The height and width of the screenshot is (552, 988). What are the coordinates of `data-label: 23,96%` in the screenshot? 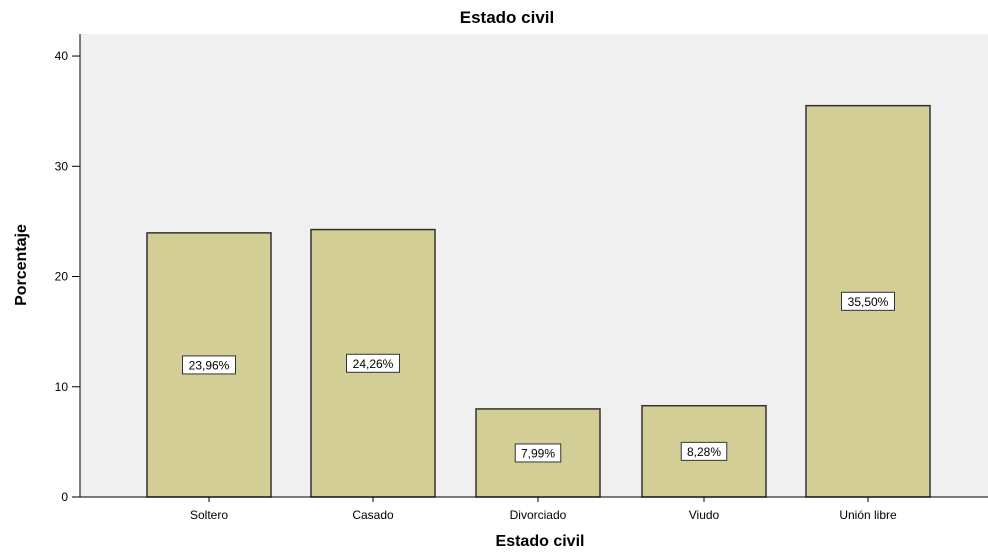 It's located at (209, 365).